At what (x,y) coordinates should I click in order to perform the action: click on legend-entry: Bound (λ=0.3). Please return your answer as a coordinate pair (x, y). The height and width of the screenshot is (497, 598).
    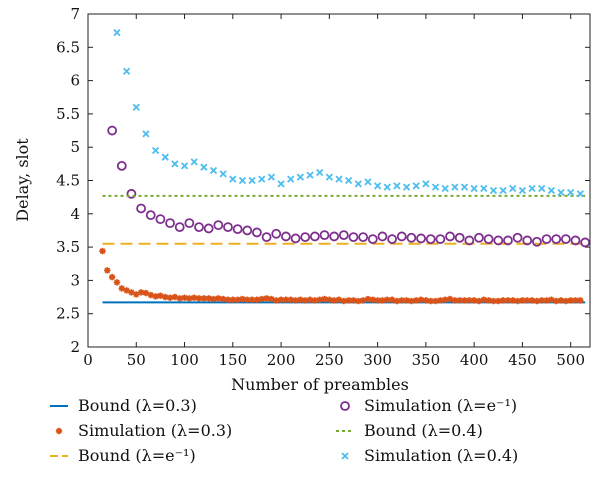
    Looking at the image, I should click on (123, 405).